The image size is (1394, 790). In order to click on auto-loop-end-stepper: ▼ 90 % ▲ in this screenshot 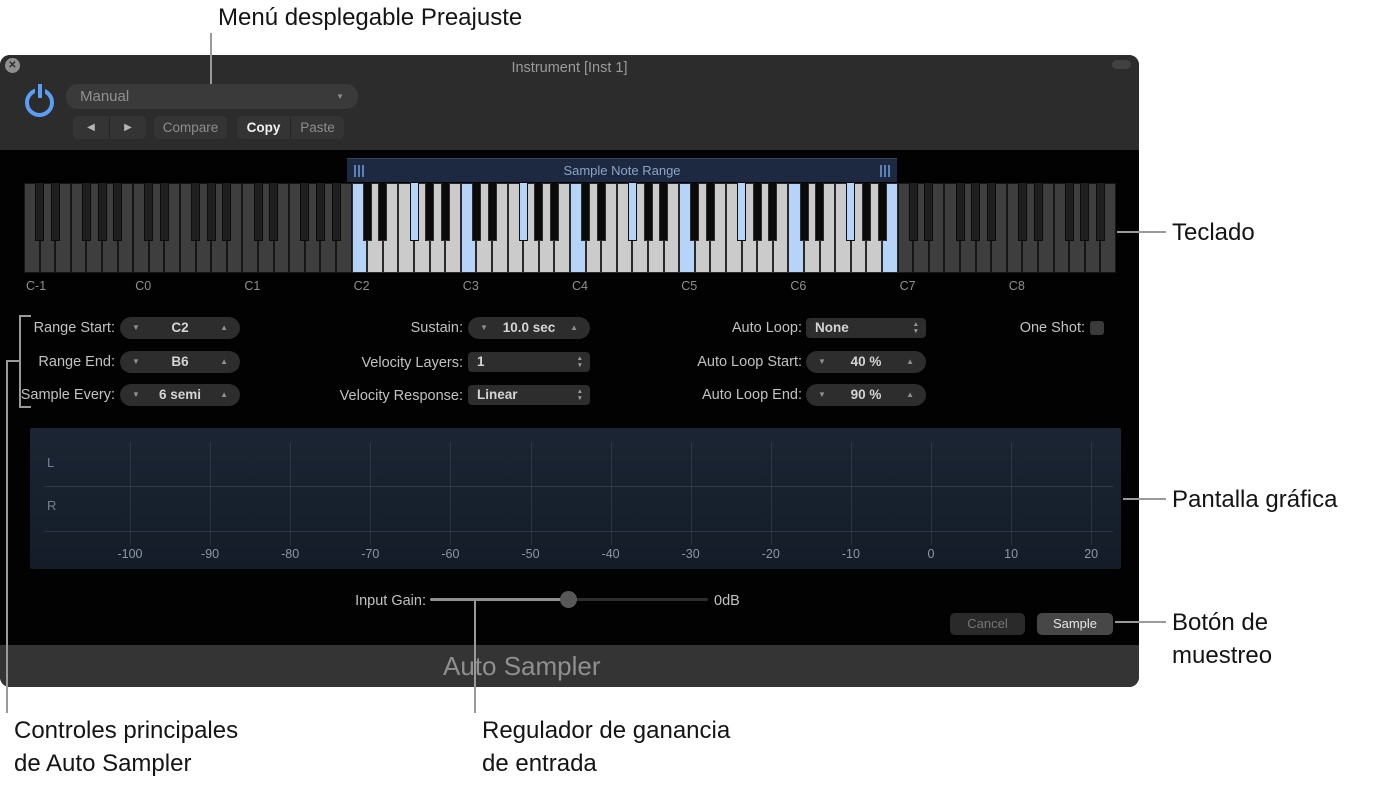, I will do `click(866, 395)`.